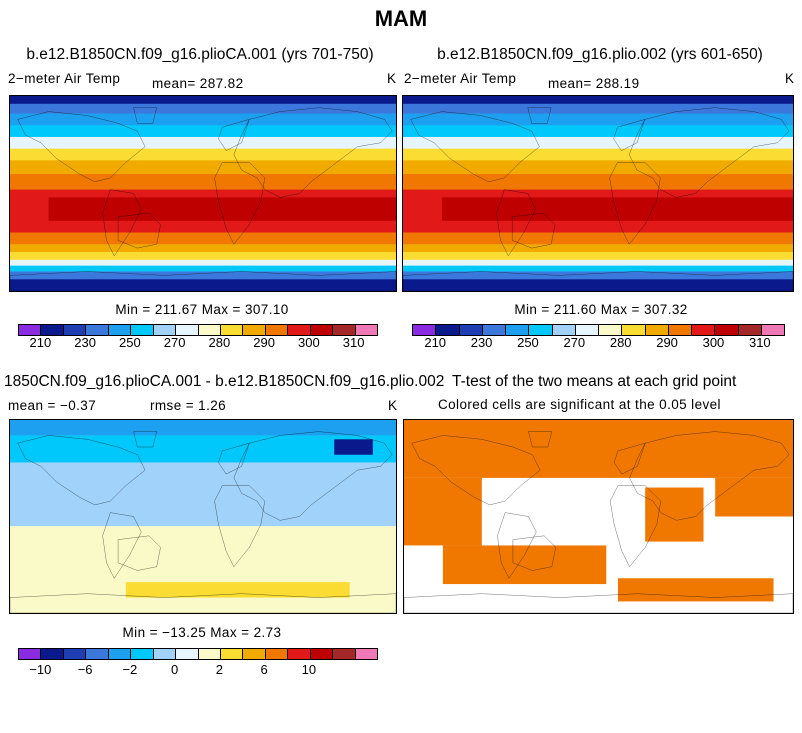  What do you see at coordinates (198, 83) in the screenshot?
I see `panel1-mean: mean= 287.82` at bounding box center [198, 83].